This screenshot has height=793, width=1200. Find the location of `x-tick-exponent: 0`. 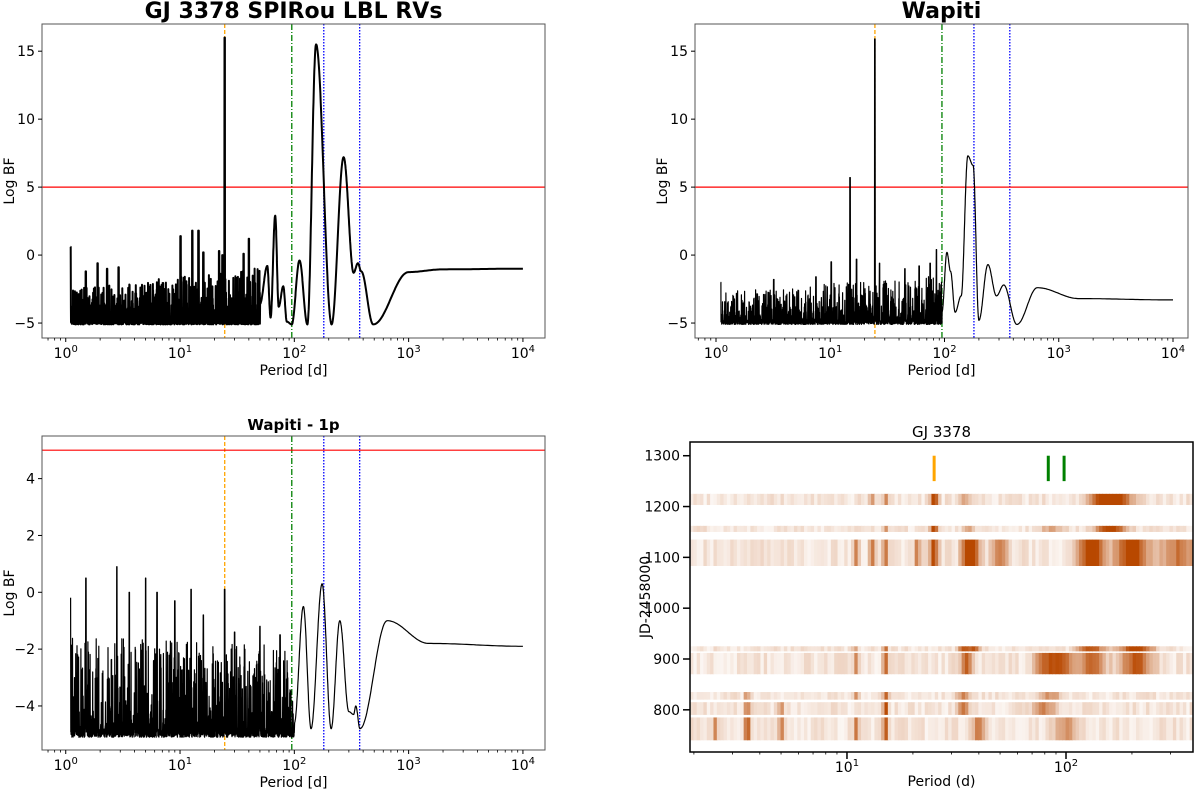

x-tick-exponent: 0 is located at coordinates (74, 349).